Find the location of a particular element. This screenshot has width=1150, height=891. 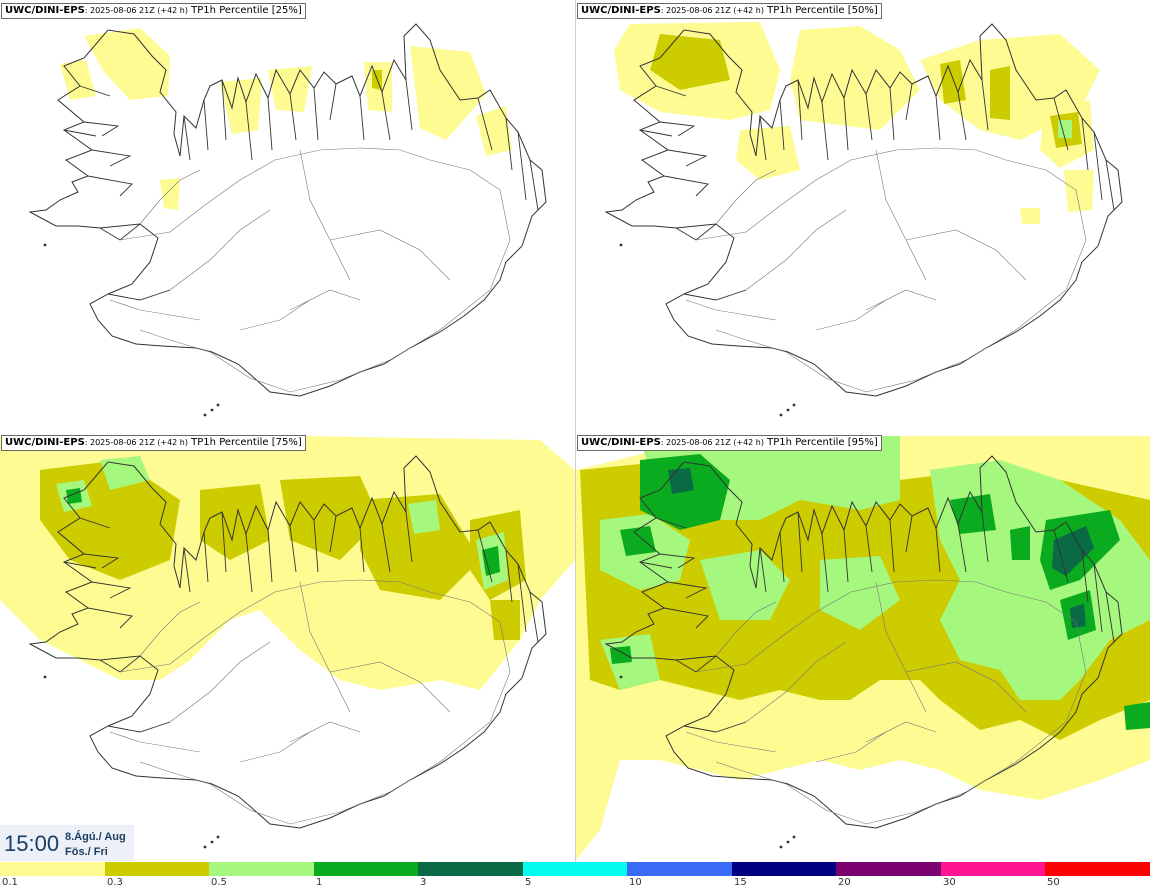

colorbar-label: 0.3 is located at coordinates (115, 882).